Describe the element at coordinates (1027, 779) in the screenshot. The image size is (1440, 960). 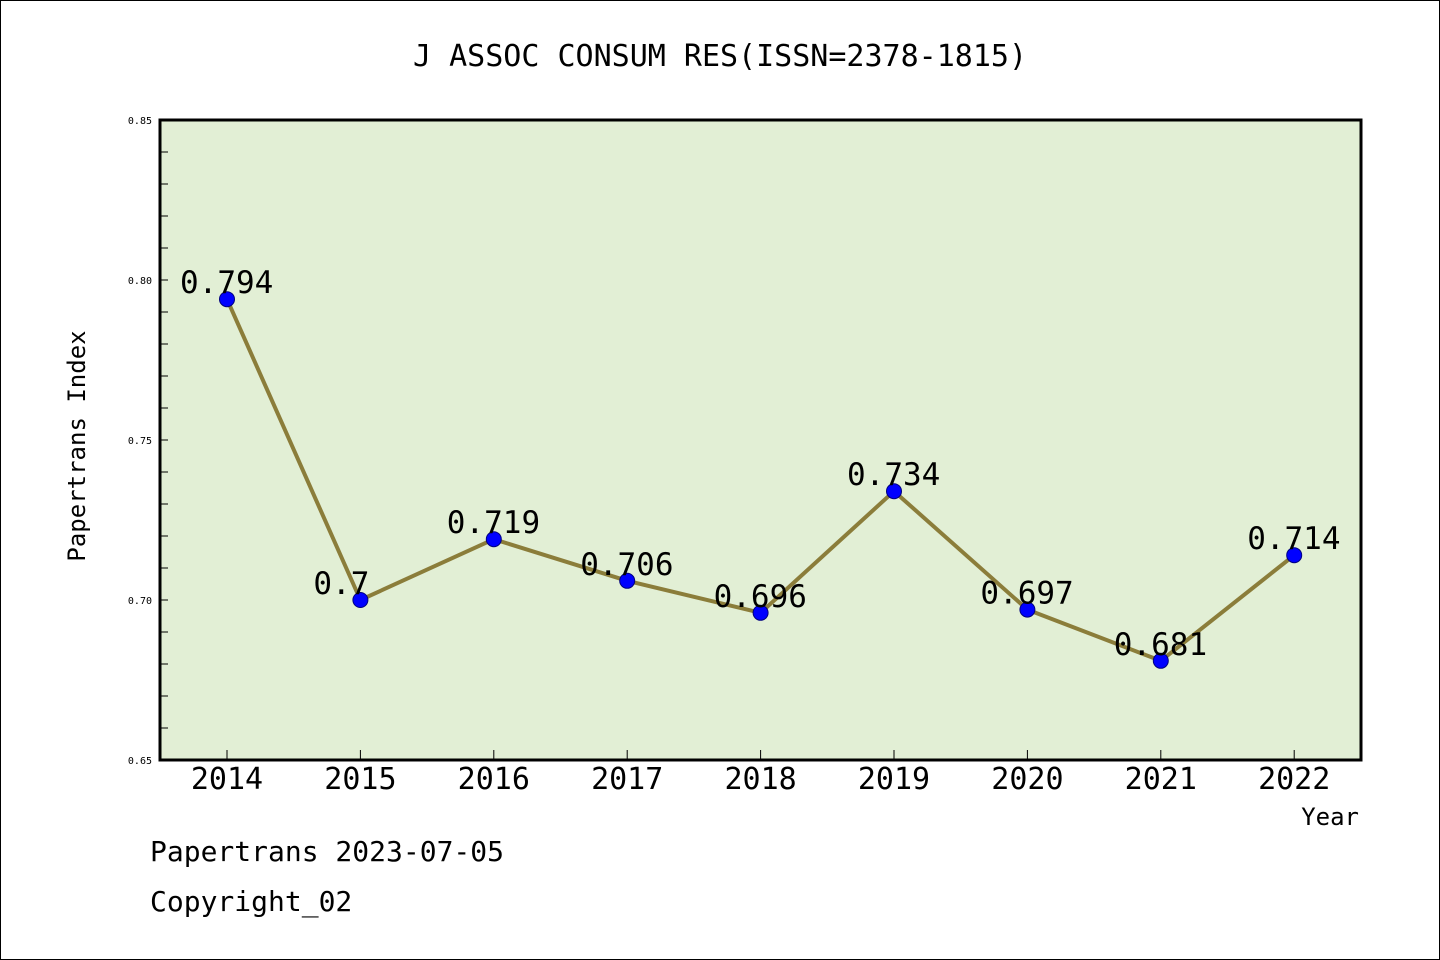
I see `x-tick-label: 2020` at that location.